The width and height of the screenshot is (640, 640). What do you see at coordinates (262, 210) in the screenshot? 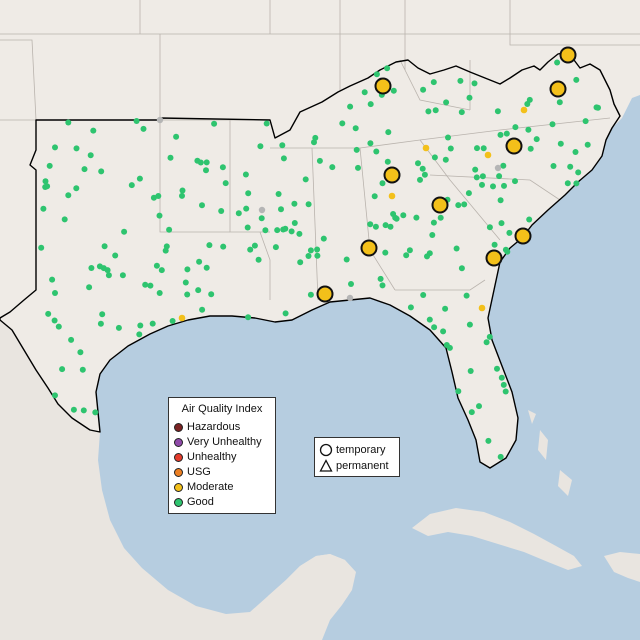
I see `offline-station` at bounding box center [262, 210].